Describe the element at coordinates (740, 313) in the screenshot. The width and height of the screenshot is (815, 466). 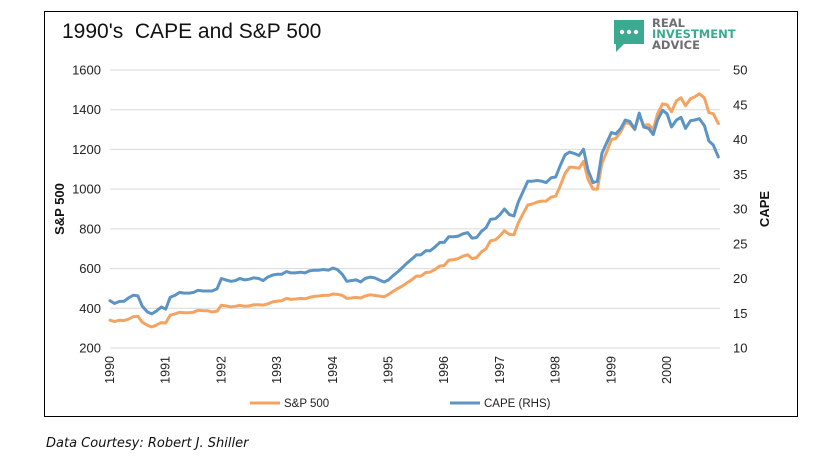
I see `y2-tick-label: 15` at that location.